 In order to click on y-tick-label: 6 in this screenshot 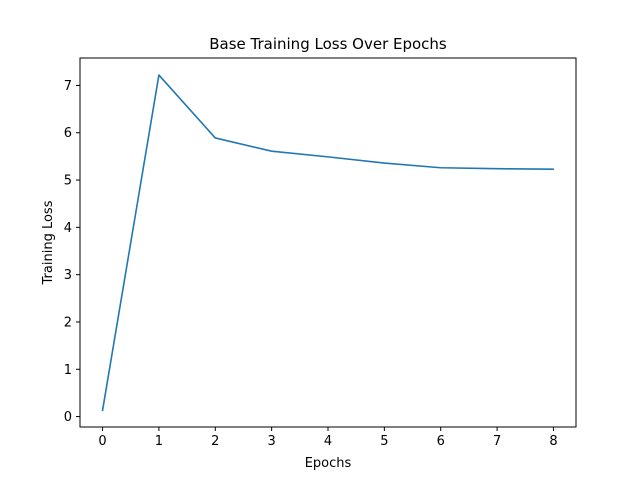, I will do `click(68, 133)`.